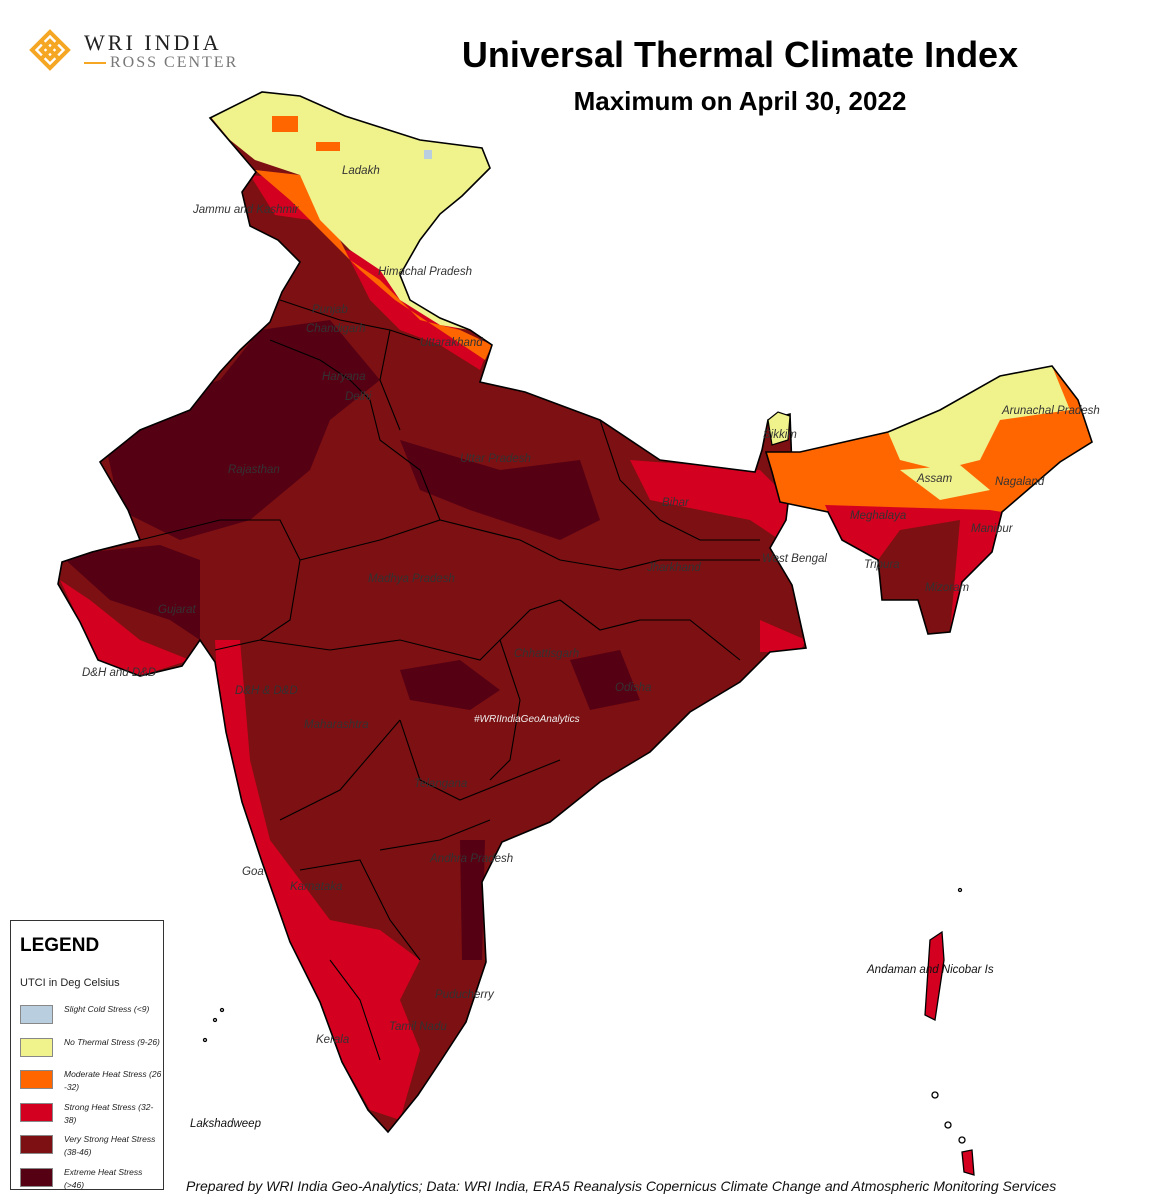 Image resolution: width=1152 pixels, height=1200 pixels. What do you see at coordinates (109, 1113) in the screenshot?
I see `legend-label: Strong Heat Stress (32-38)` at bounding box center [109, 1113].